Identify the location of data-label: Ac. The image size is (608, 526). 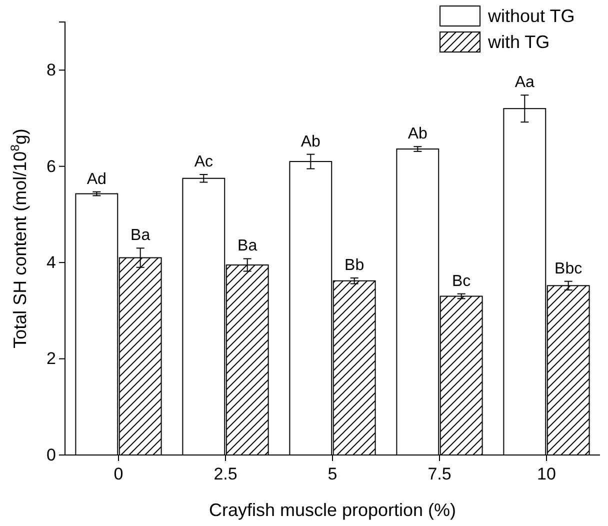
(203, 162).